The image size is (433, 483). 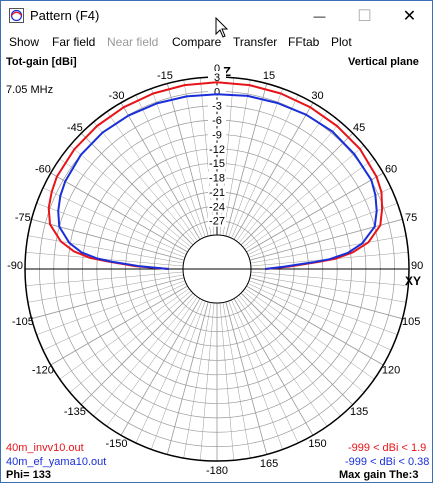 I want to click on angle-tick-label: 90, so click(x=417, y=266).